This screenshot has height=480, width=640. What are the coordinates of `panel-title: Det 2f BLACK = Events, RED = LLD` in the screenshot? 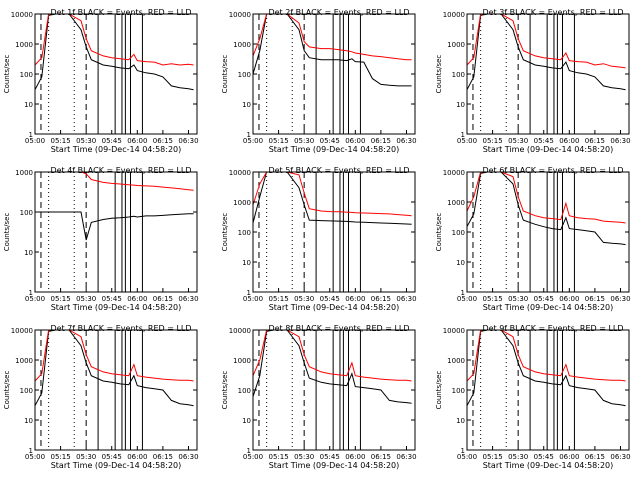 It's located at (338, 12).